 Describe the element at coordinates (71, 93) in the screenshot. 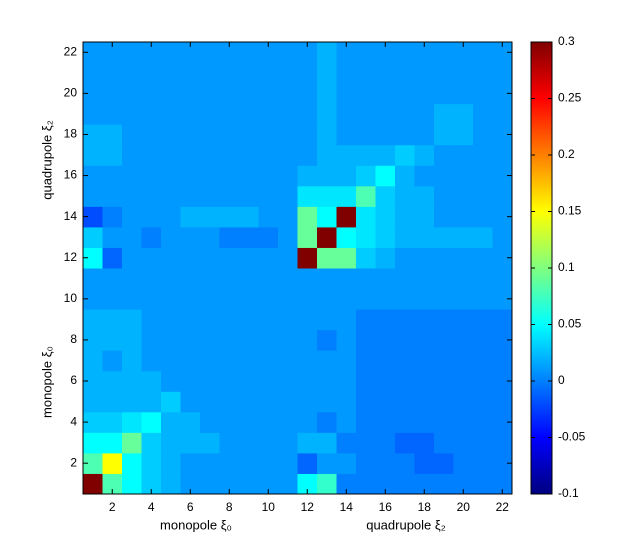

I see `y-tick-label: 20` at that location.